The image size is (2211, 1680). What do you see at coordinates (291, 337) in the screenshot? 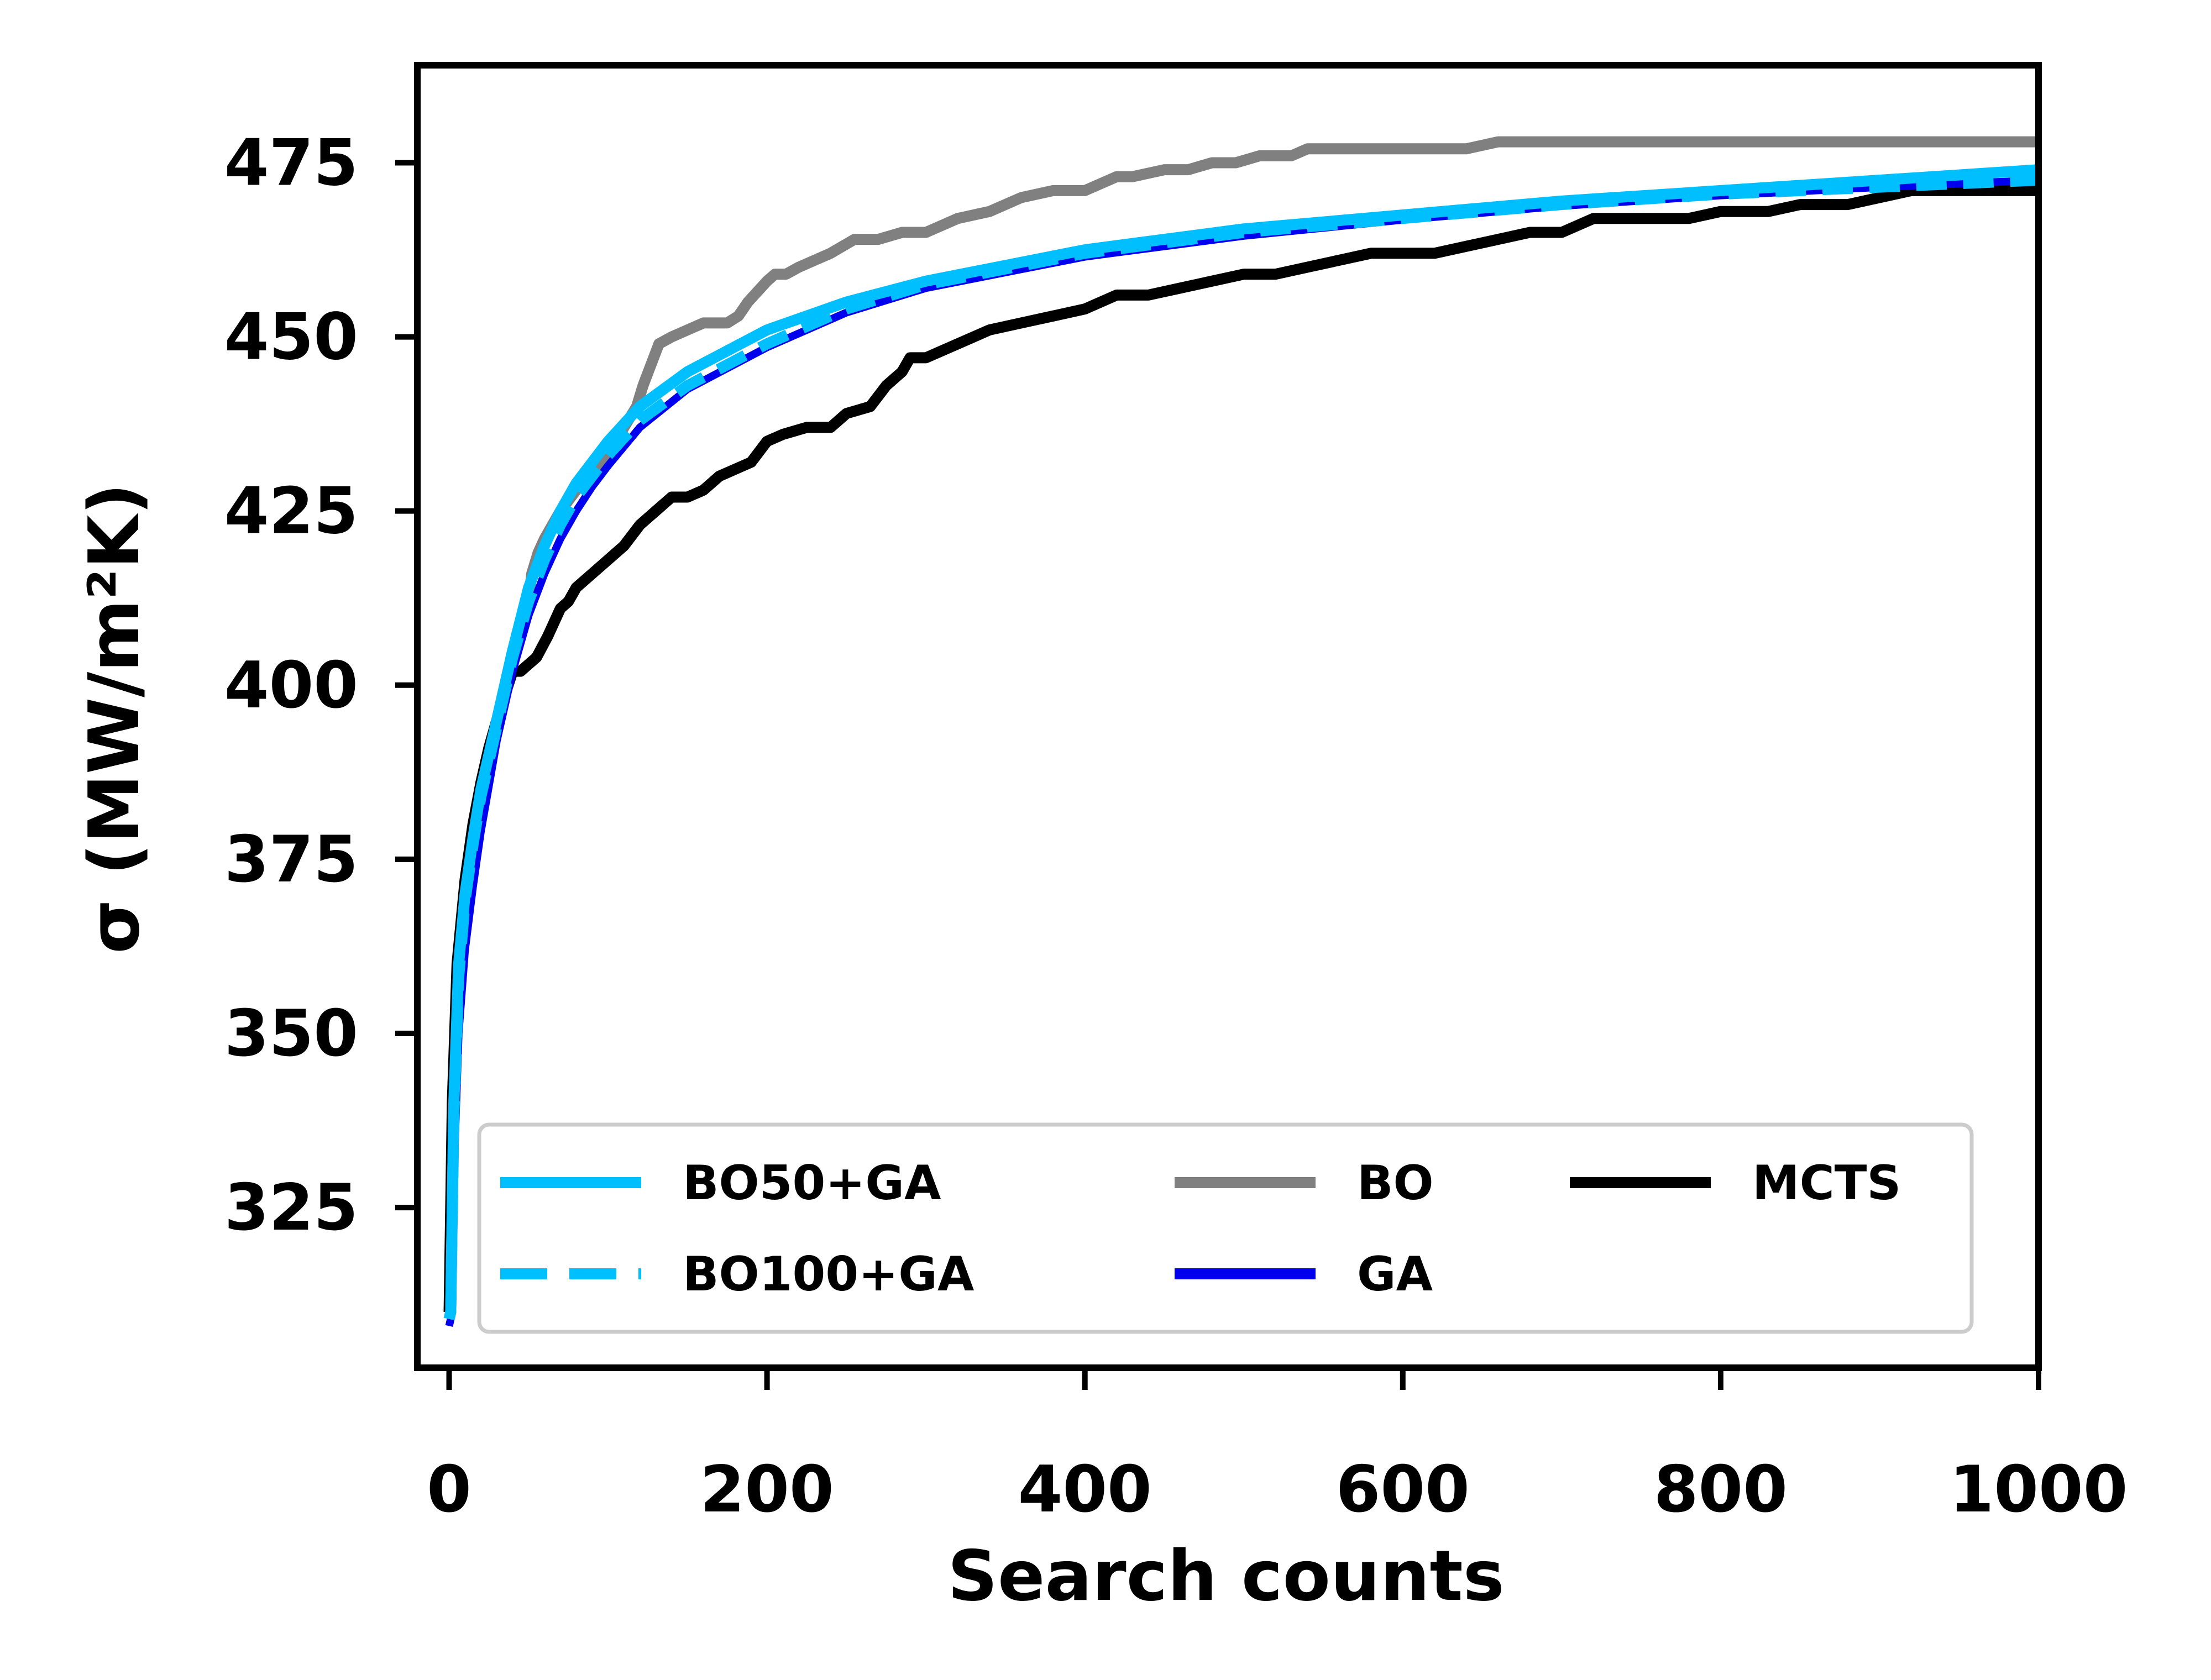
I see `y-tick-label: 450` at bounding box center [291, 337].